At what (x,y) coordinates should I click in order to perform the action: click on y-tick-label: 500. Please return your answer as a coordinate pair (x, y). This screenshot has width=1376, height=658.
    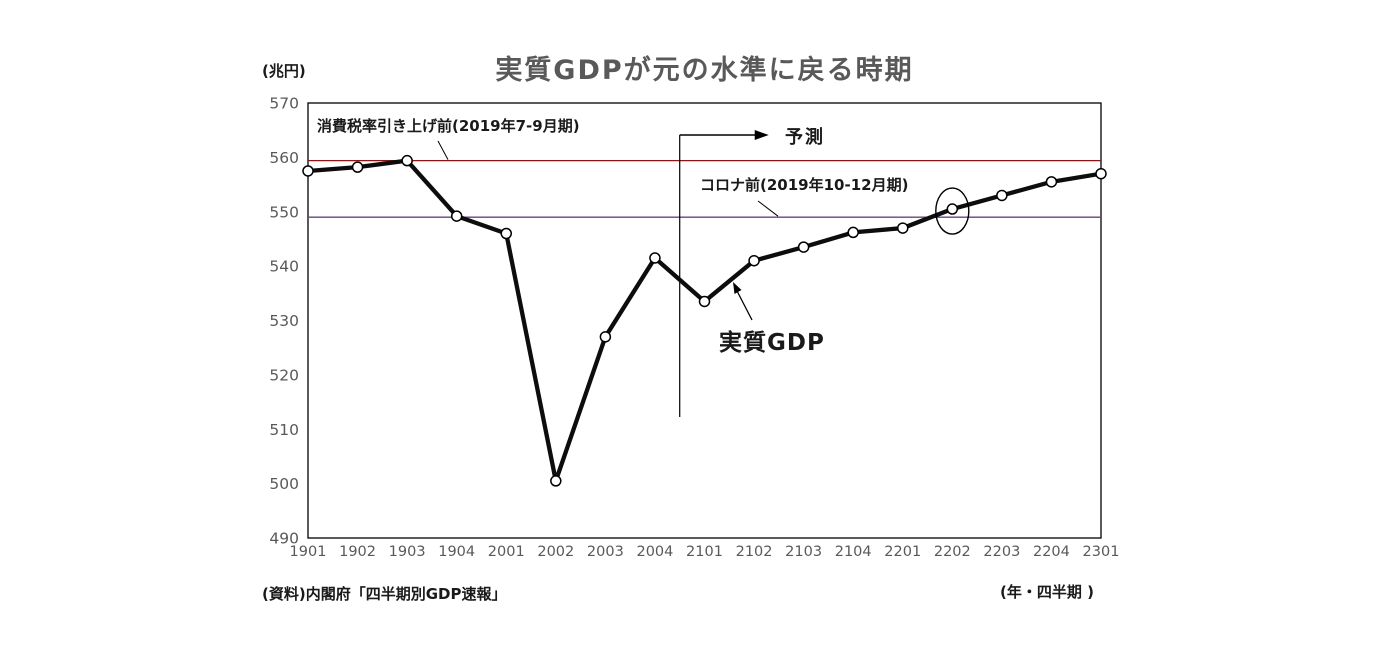
    Looking at the image, I should click on (284, 484).